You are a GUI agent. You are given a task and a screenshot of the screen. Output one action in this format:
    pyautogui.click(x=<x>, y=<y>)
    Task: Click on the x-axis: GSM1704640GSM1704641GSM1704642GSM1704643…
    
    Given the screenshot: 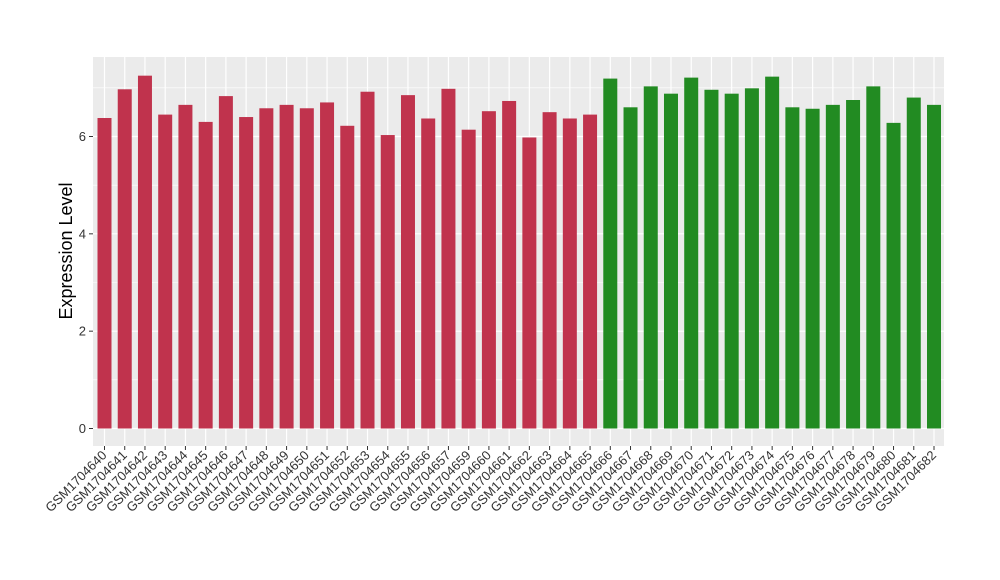 What is the action you would take?
    pyautogui.click(x=490, y=480)
    